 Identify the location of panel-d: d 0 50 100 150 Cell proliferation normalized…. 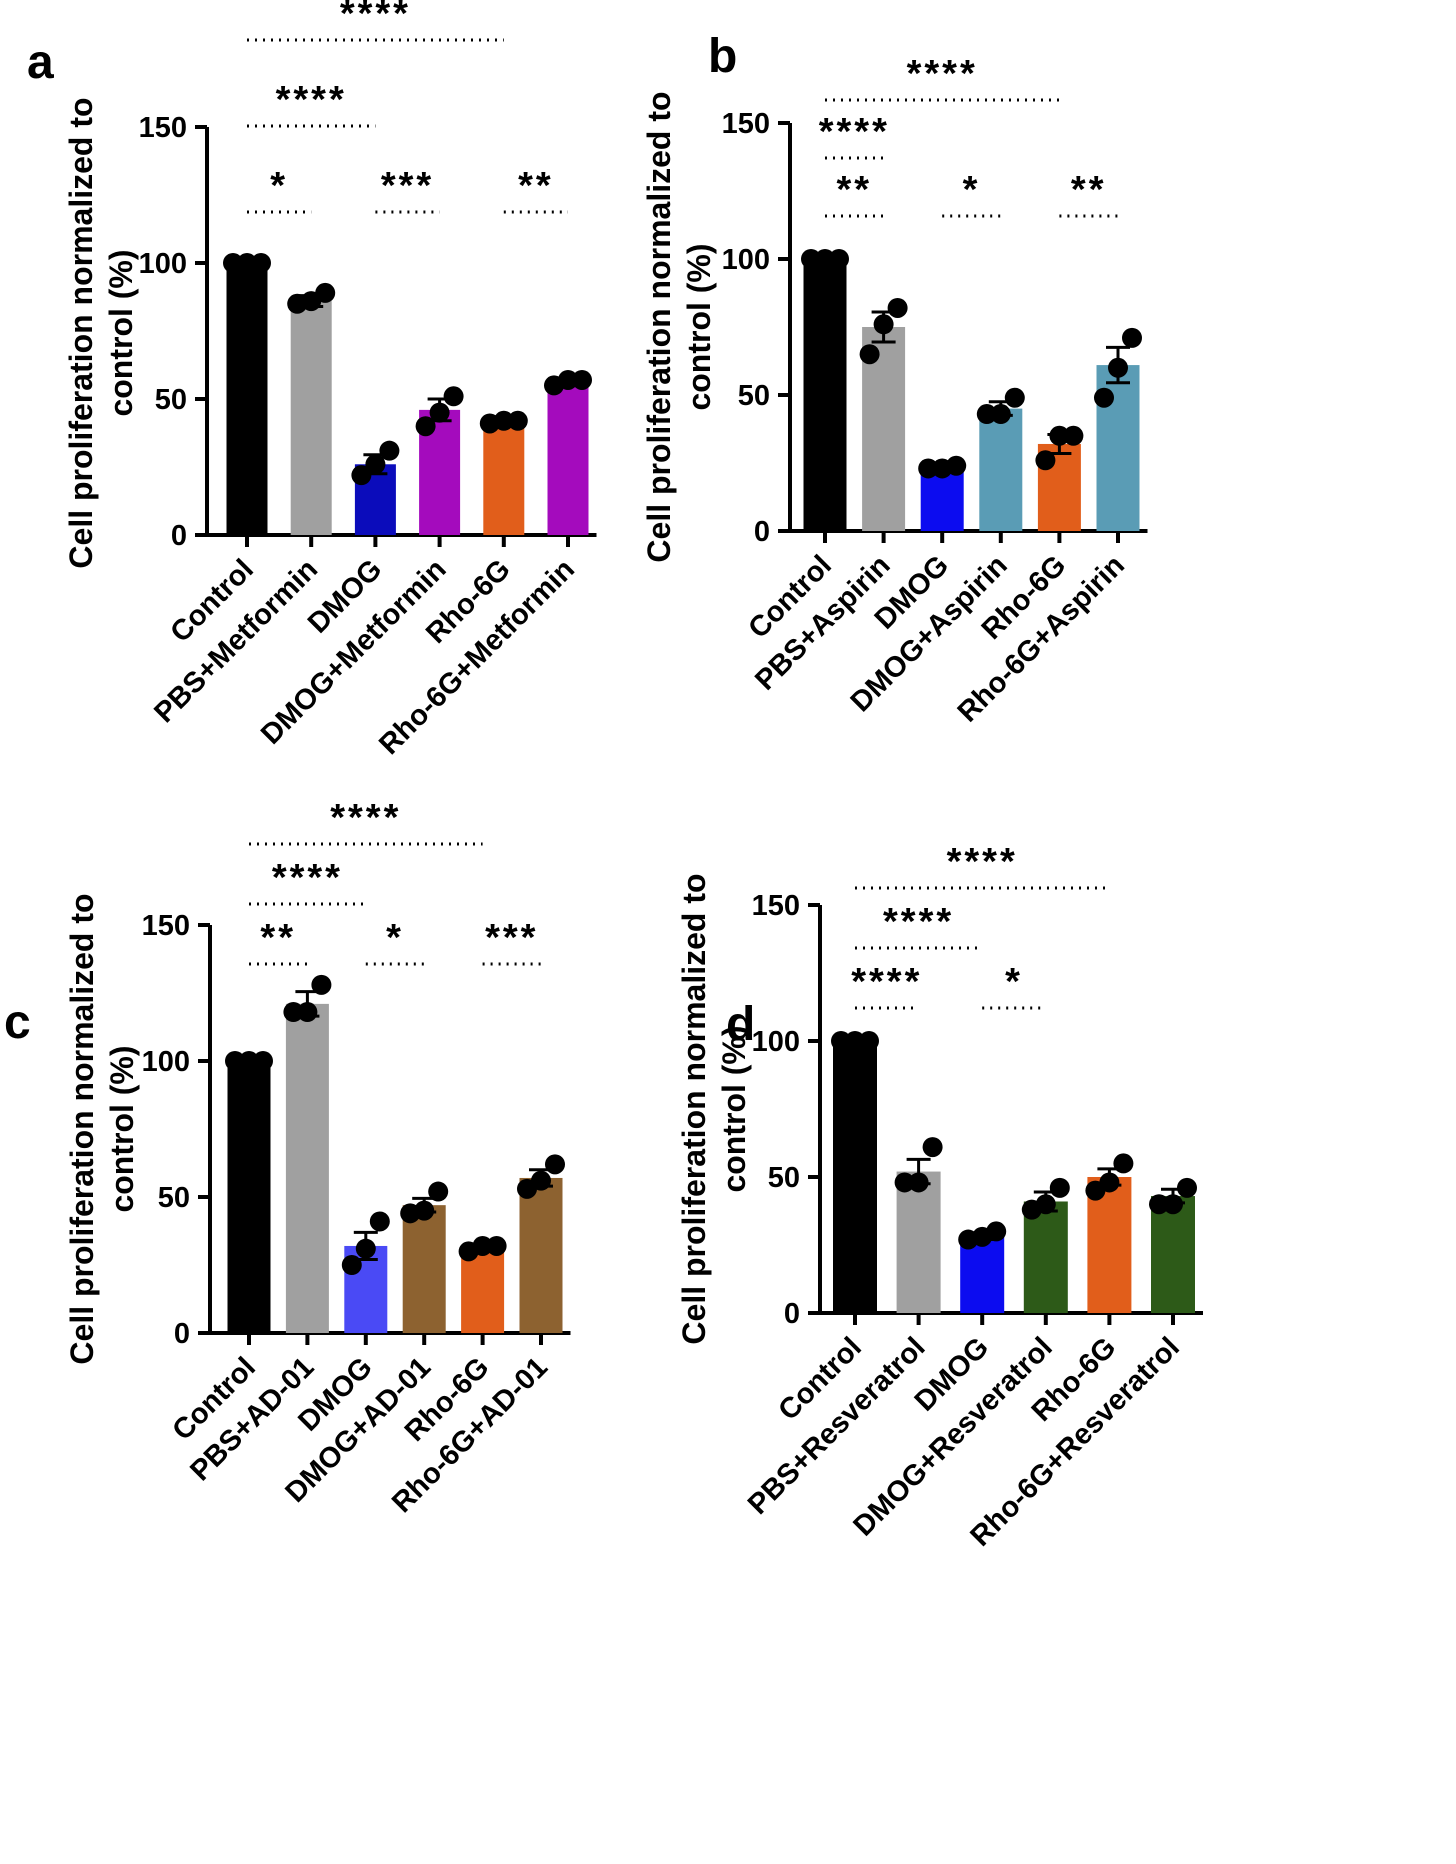
(939, 1197).